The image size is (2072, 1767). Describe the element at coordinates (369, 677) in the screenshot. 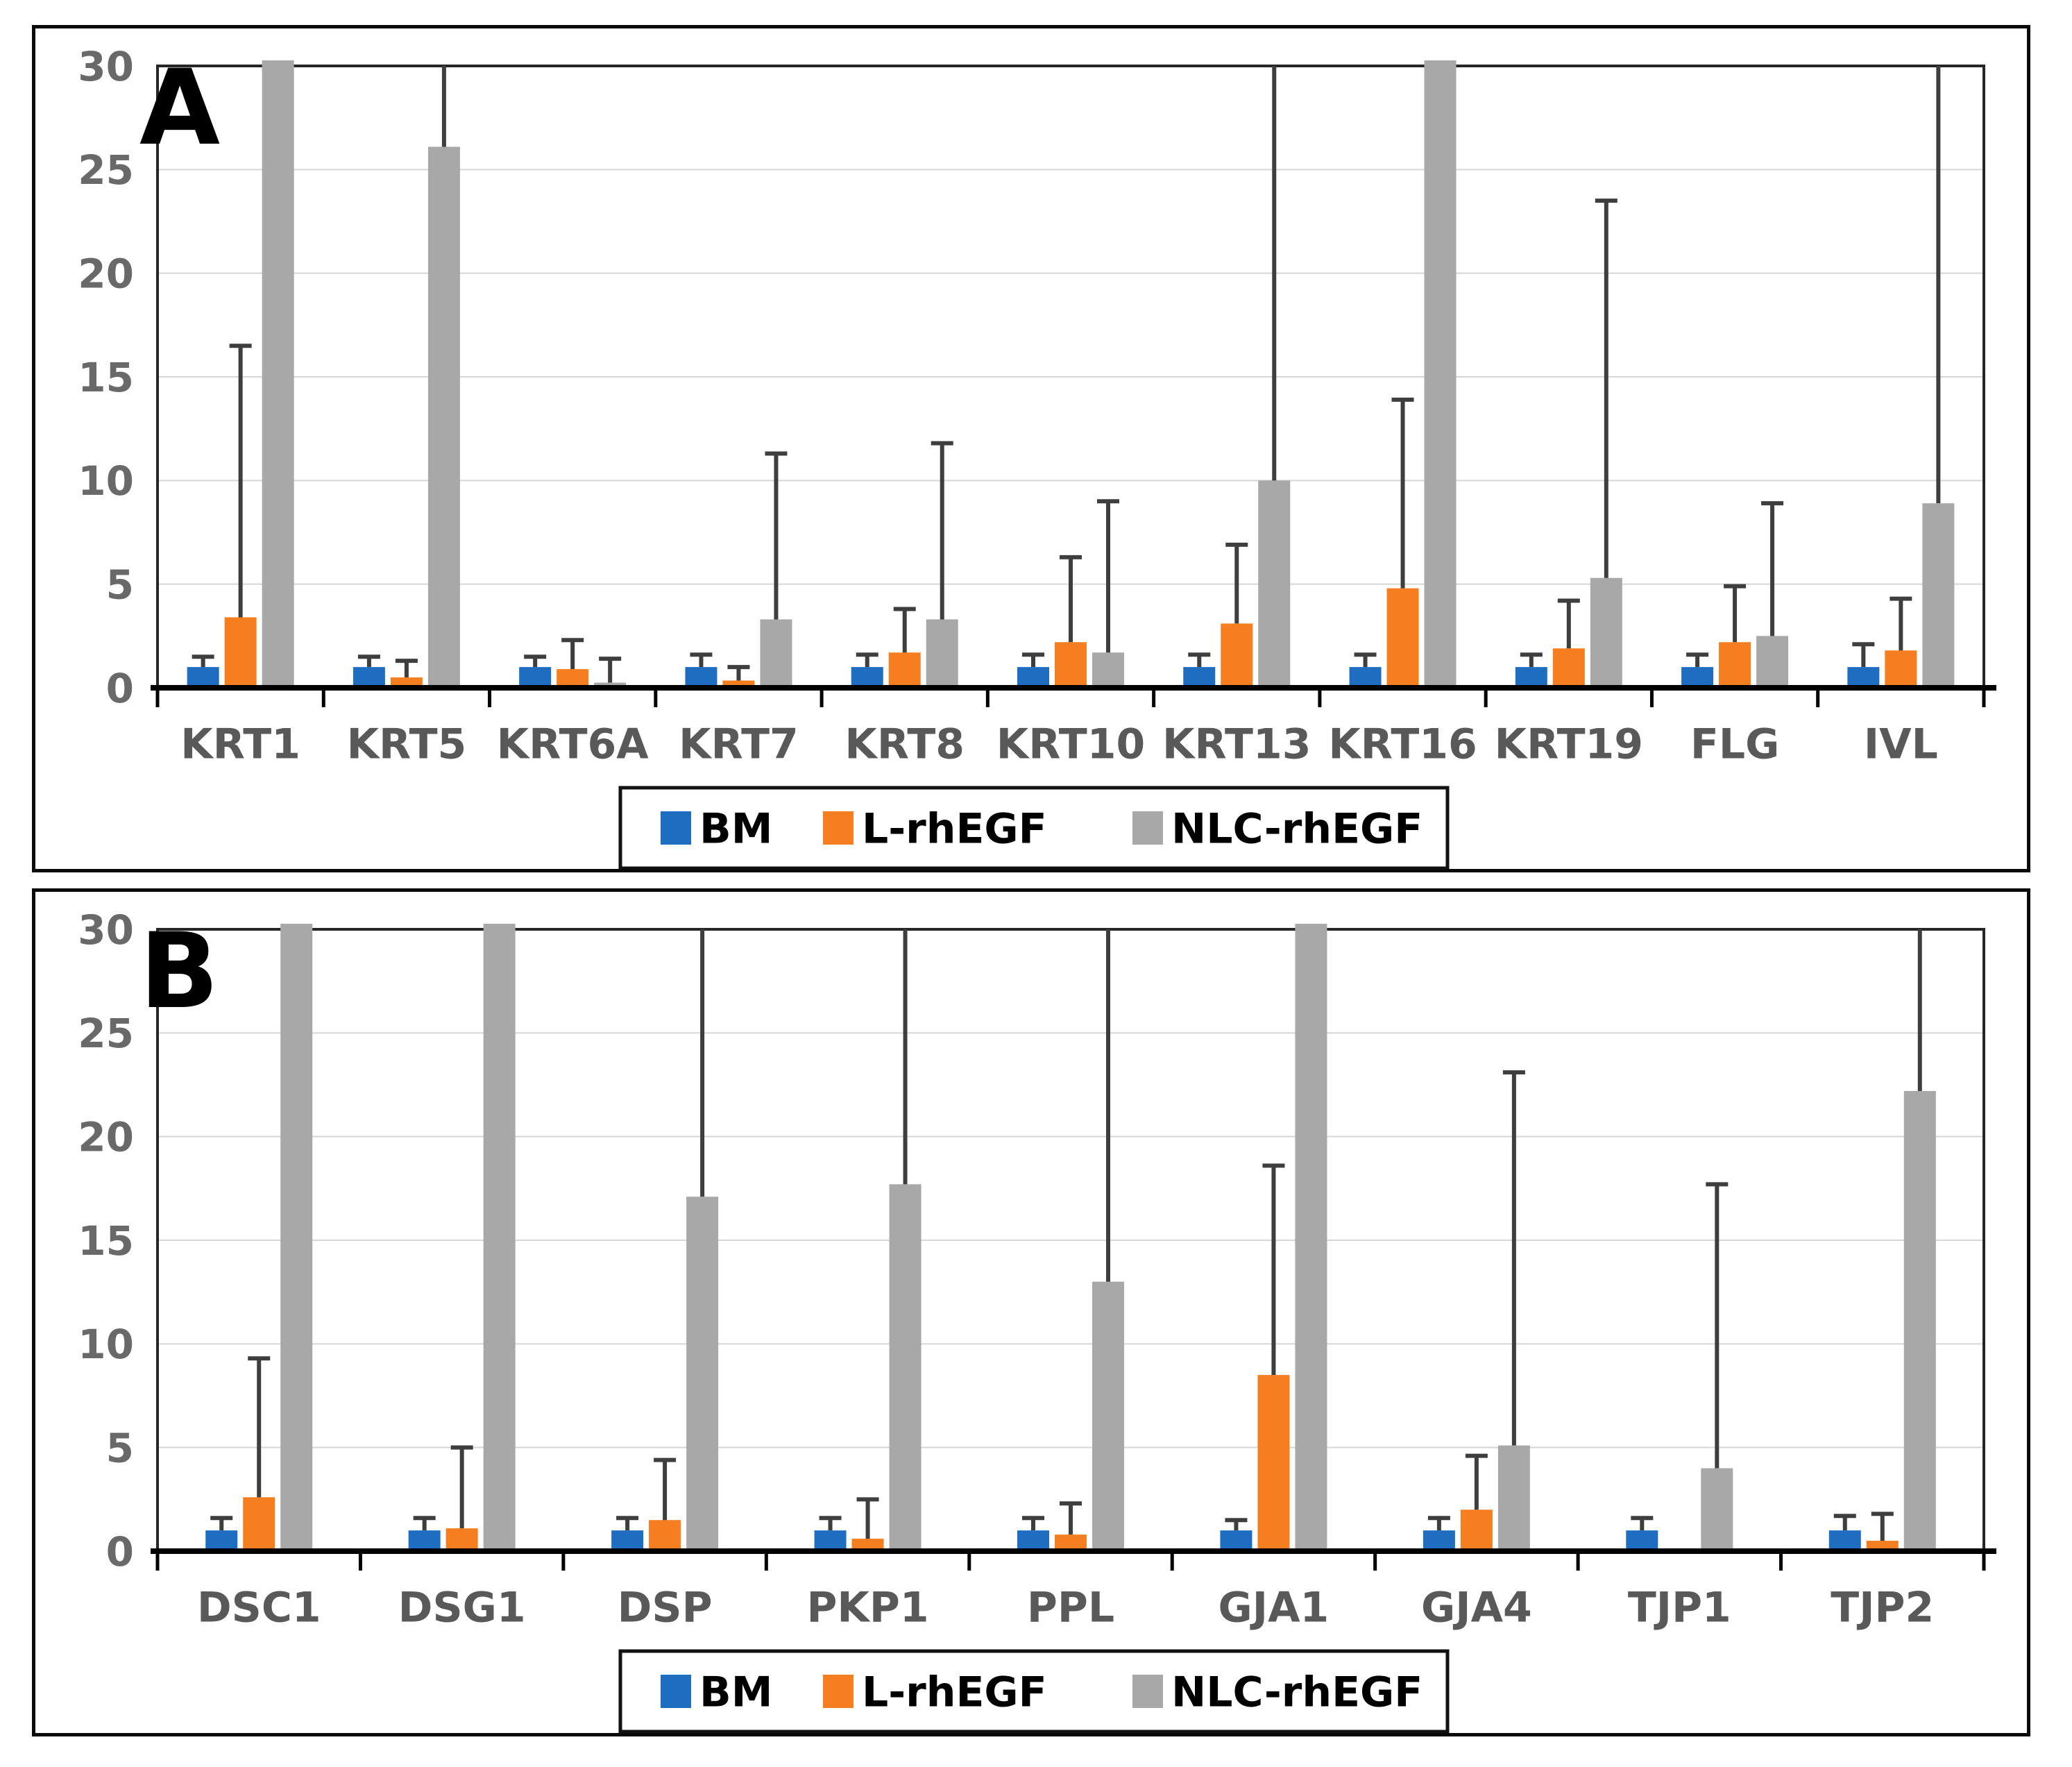

I see `bar-bm-krt5` at that location.